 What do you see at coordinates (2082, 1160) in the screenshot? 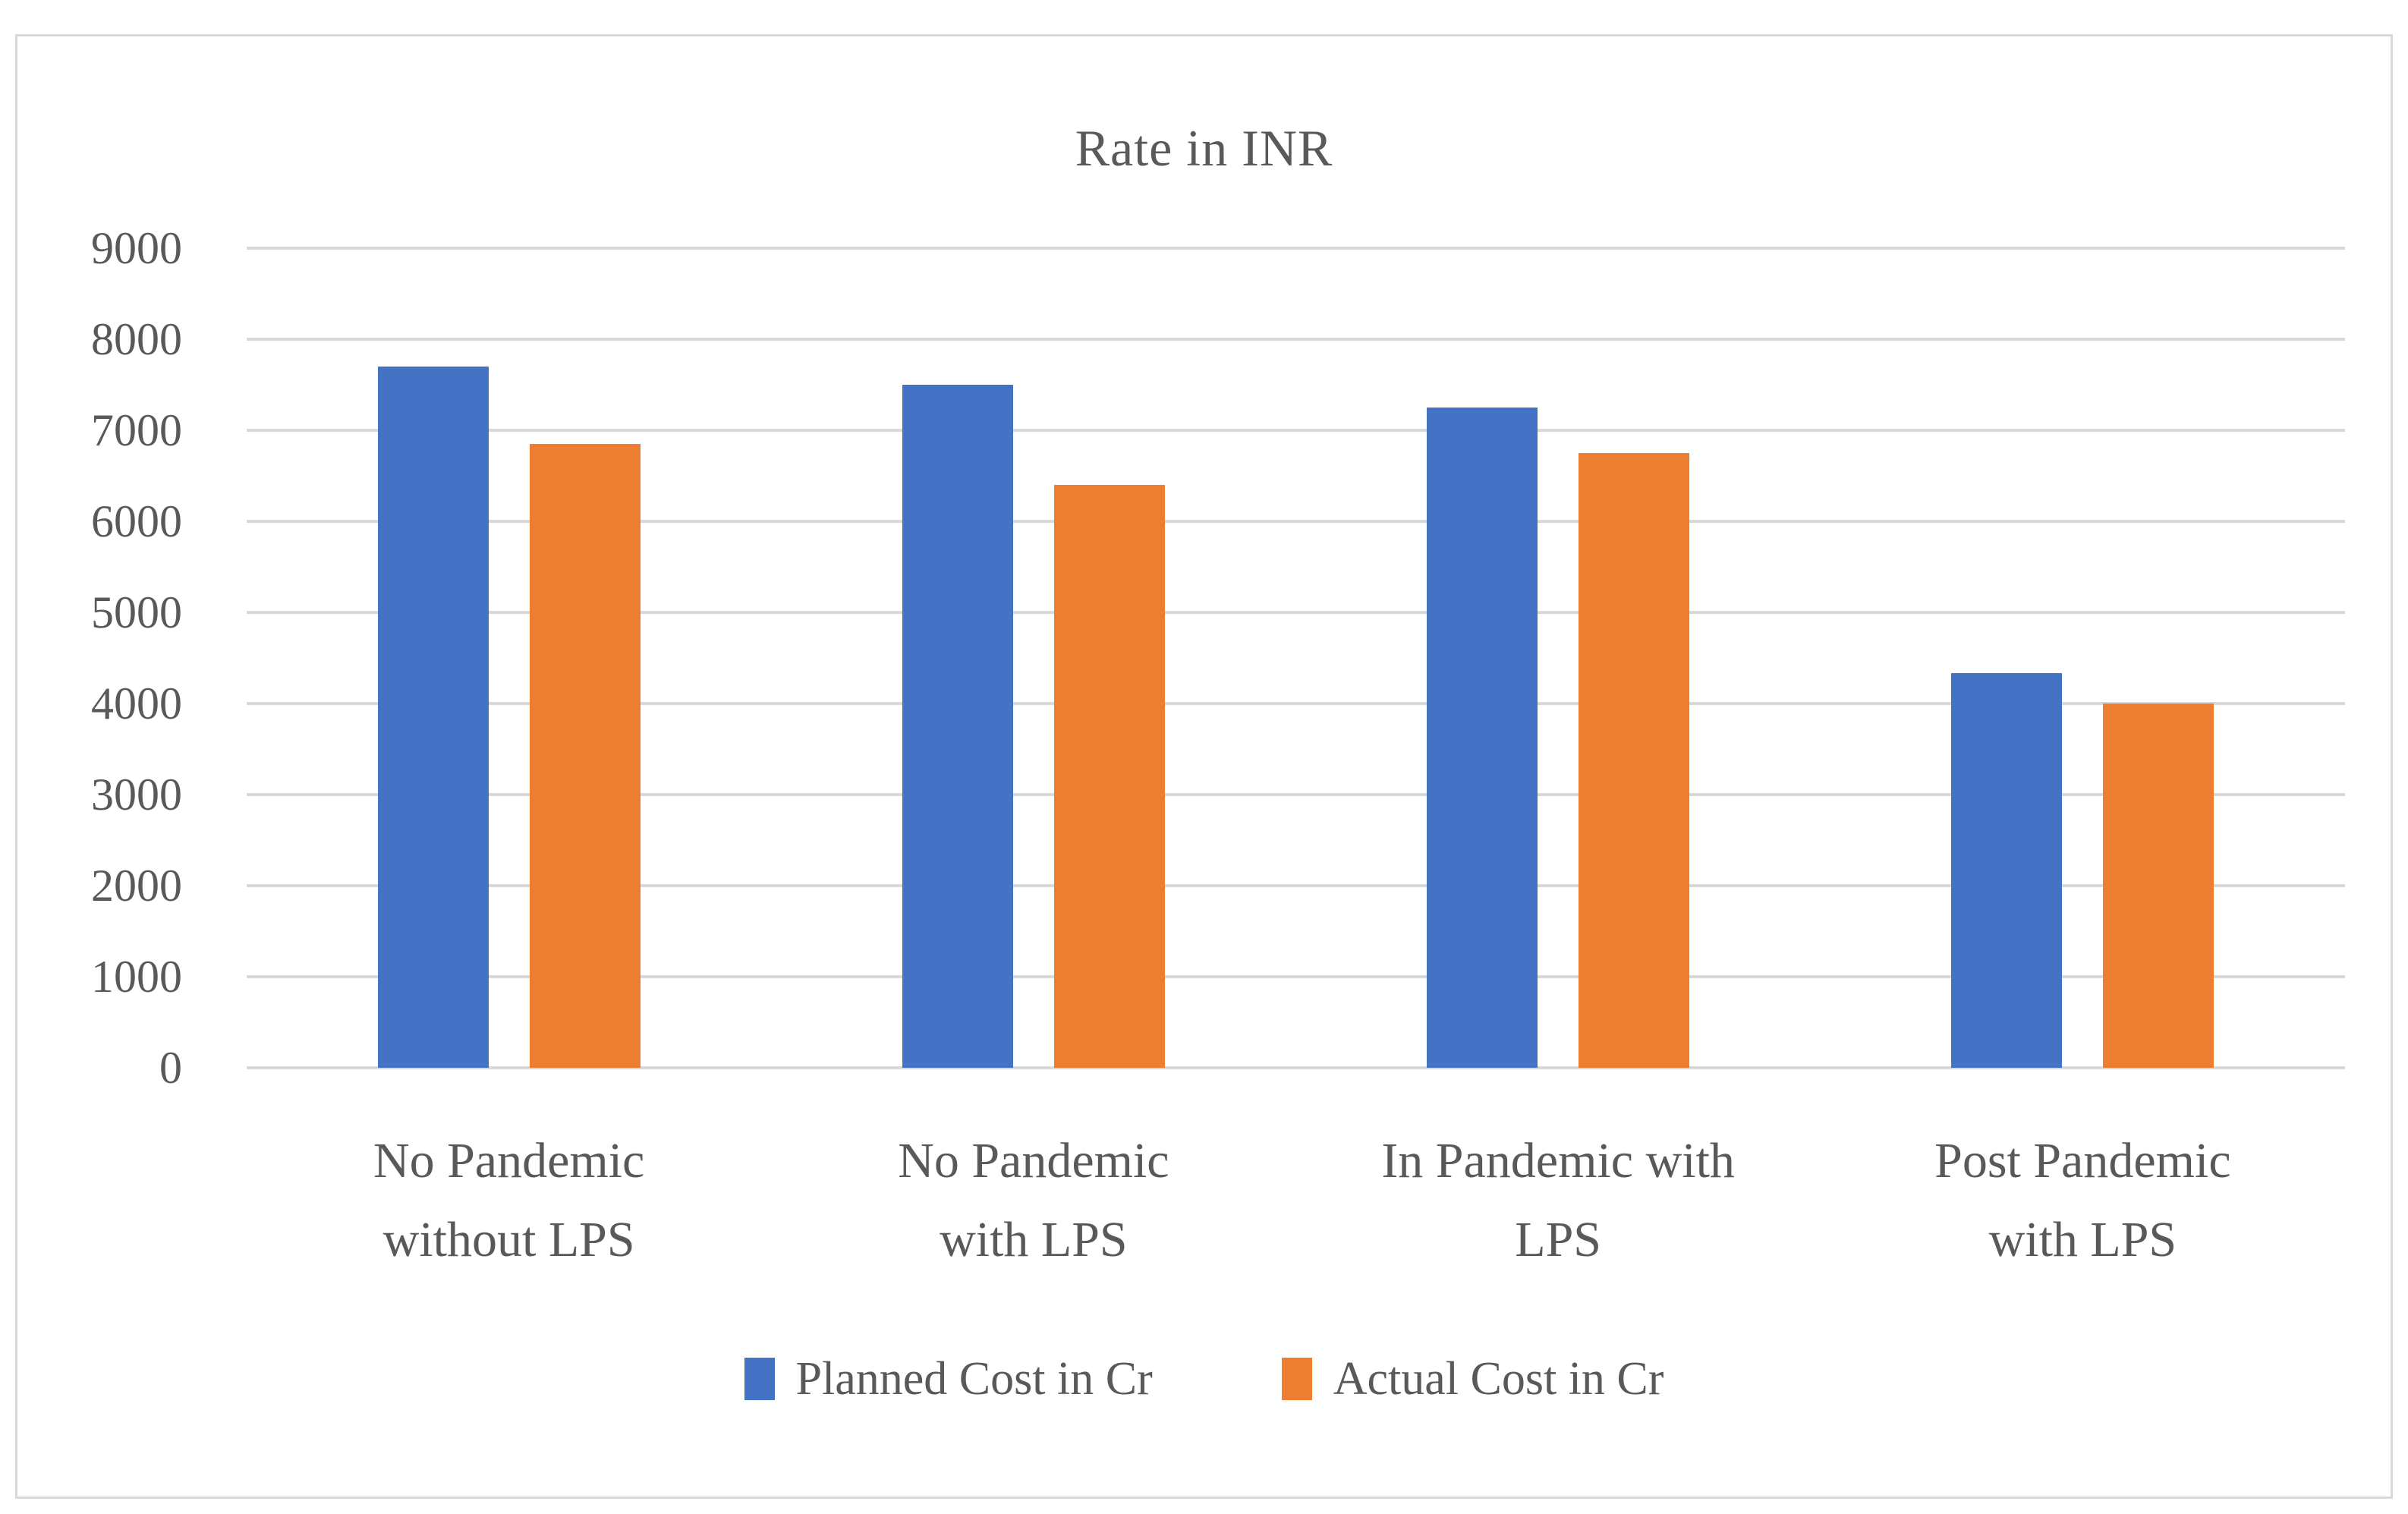
I see `x-axis-label-line: Post Pandemic` at bounding box center [2082, 1160].